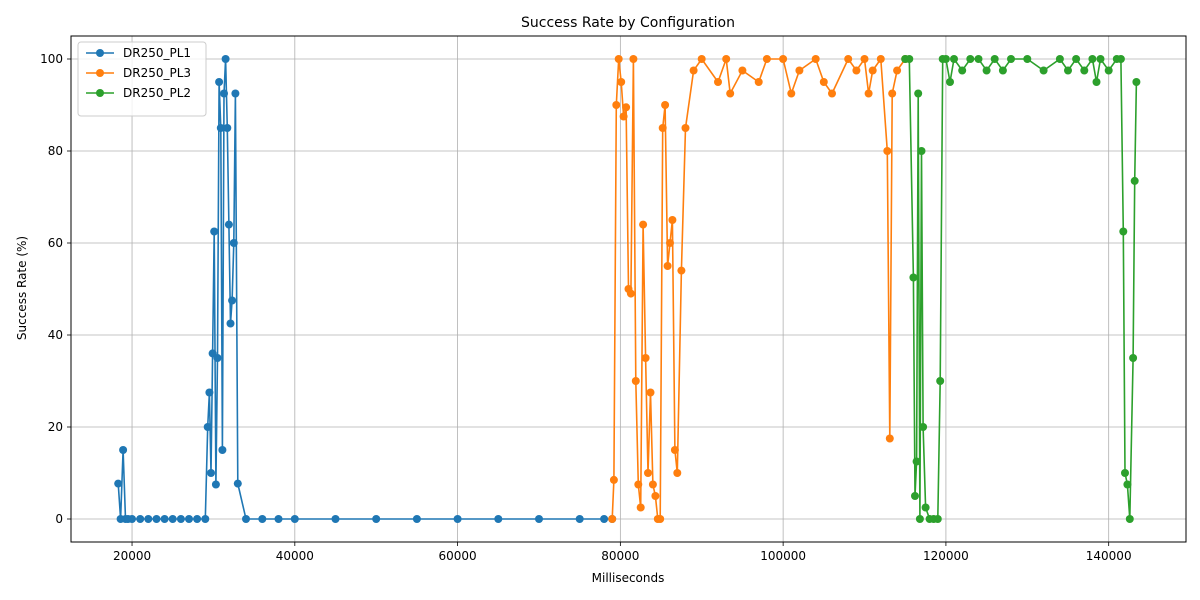  I want to click on legend: DR250_PL1 DR250_PL3 DR250_PL2, so click(142, 79).